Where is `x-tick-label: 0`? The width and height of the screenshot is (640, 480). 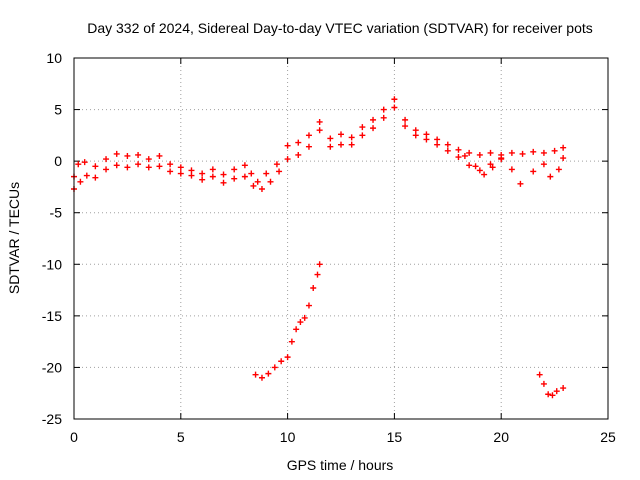 x-tick-label: 0 is located at coordinates (74, 437).